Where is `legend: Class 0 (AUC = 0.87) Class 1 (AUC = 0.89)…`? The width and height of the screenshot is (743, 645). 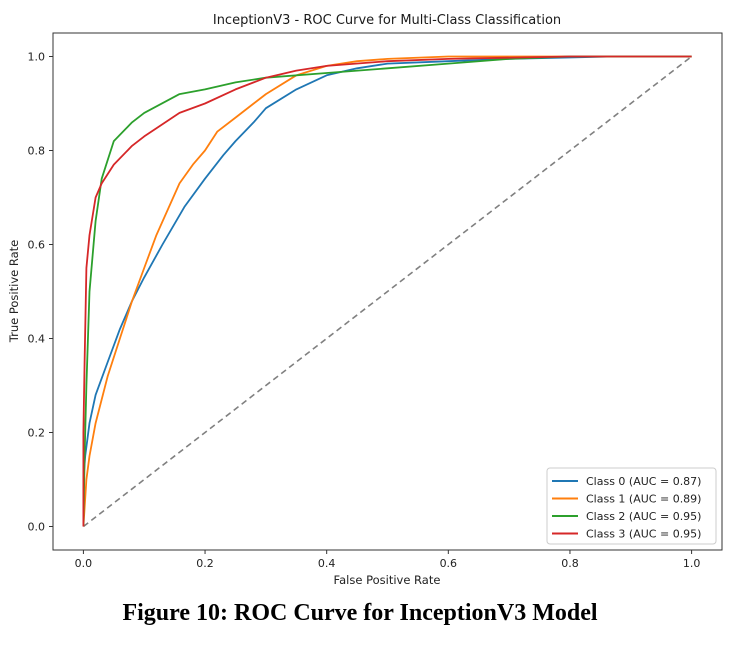
legend: Class 0 (AUC = 0.87) Class 1 (AUC = 0.89)… is located at coordinates (631, 506).